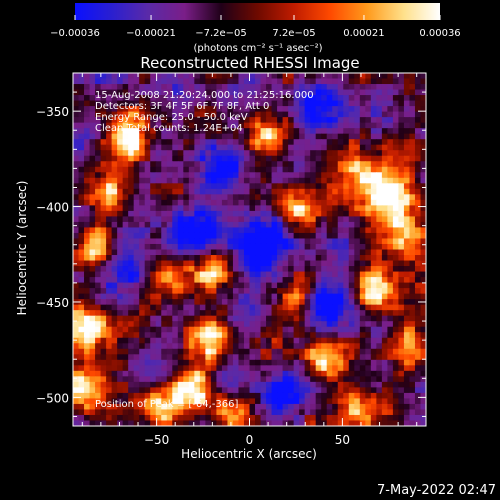  I want to click on y-axis-label: Heliocentric Y (arcsec), so click(22, 248).